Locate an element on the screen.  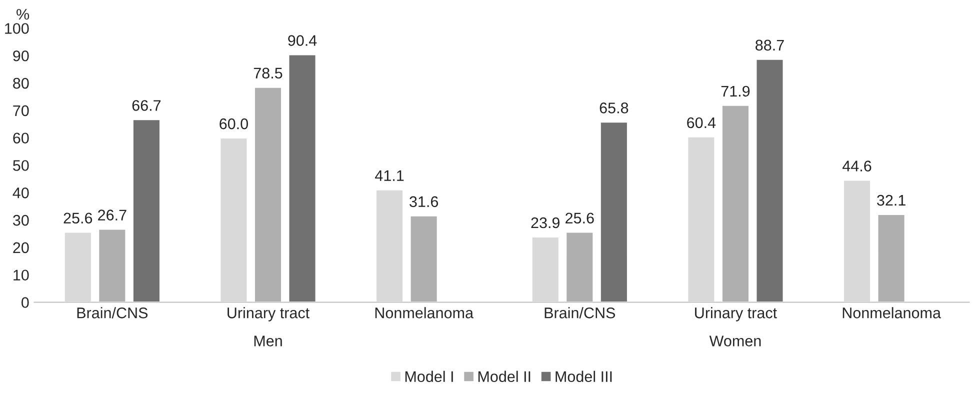
y-tick-label: 10 is located at coordinates (21, 275).